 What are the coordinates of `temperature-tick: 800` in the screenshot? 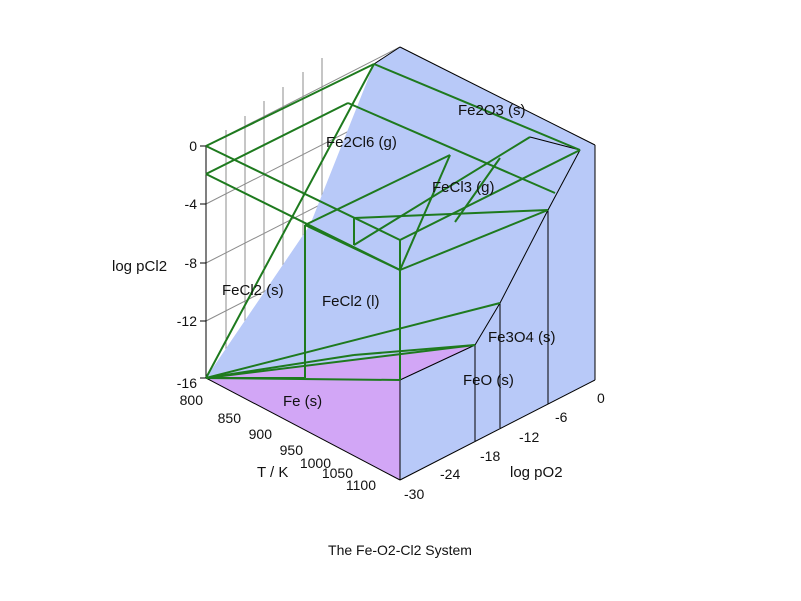 It's located at (192, 400).